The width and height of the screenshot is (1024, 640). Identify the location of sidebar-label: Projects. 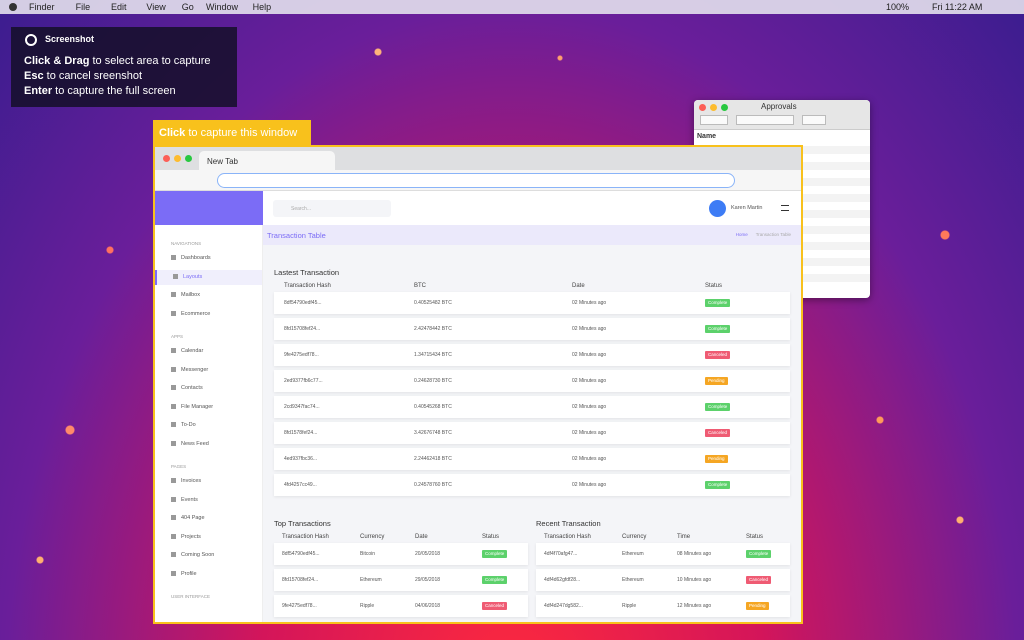
(191, 536).